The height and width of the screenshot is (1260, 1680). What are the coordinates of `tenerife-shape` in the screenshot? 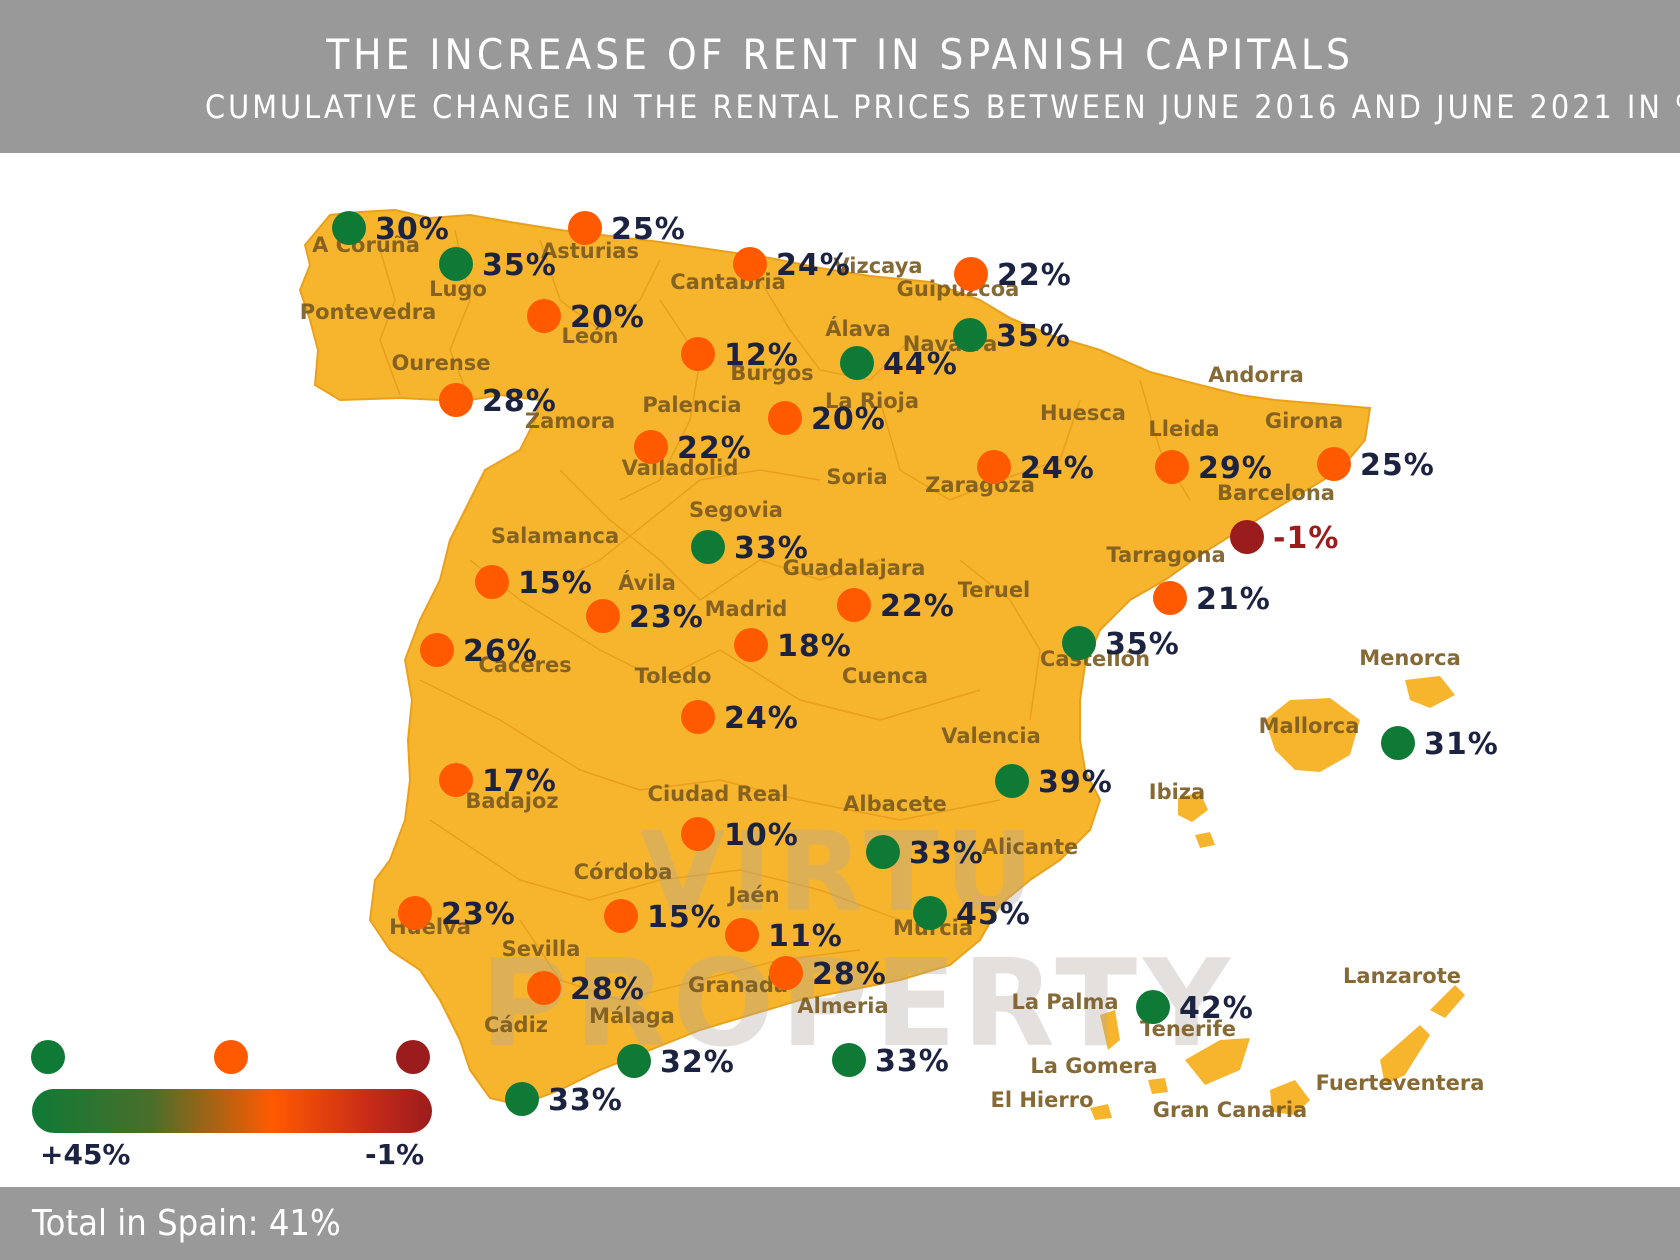 It's located at (1217, 1061).